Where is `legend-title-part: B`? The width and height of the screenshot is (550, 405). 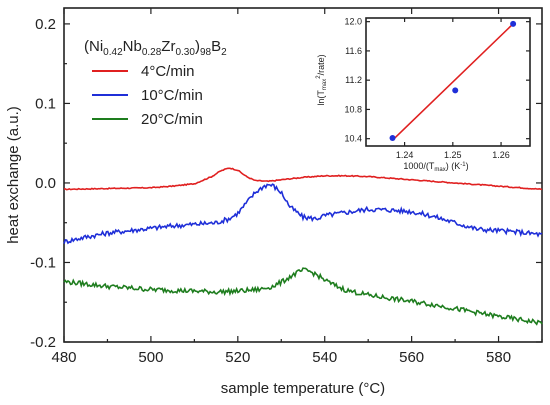
legend-title-part: B is located at coordinates (216, 46).